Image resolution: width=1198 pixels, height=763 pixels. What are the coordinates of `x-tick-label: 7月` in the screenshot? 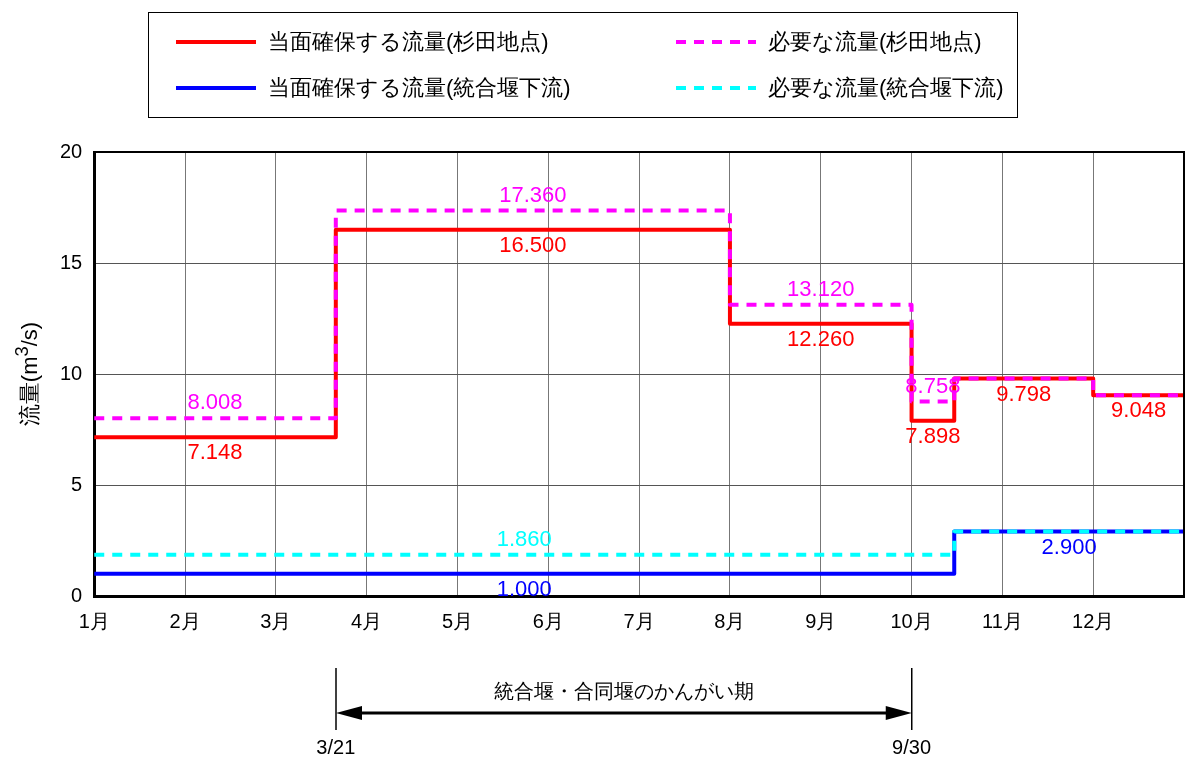 It's located at (639, 620).